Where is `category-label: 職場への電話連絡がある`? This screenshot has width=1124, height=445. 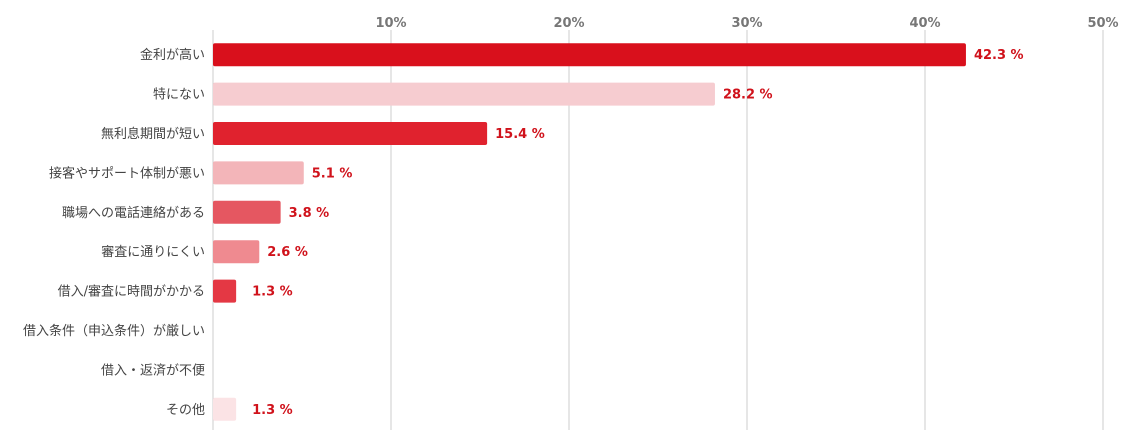
category-label: 職場への電話連絡がある is located at coordinates (133, 213).